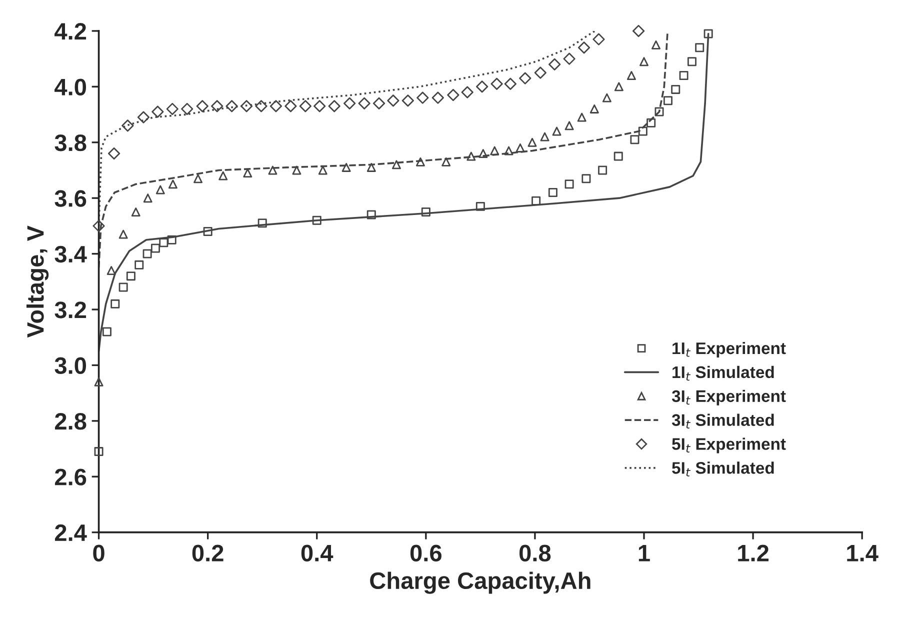 The height and width of the screenshot is (619, 898). Describe the element at coordinates (70, 31) in the screenshot. I see `y-tick-label: 4.2` at that location.